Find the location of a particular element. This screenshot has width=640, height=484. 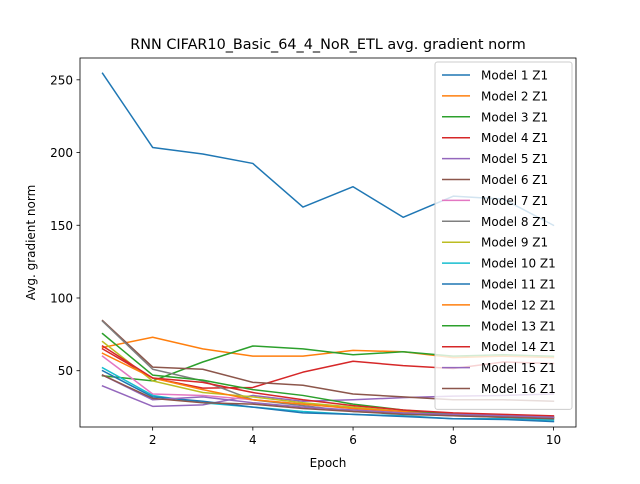

legend-entry-label: Model 5 Z1 is located at coordinates (514, 159).